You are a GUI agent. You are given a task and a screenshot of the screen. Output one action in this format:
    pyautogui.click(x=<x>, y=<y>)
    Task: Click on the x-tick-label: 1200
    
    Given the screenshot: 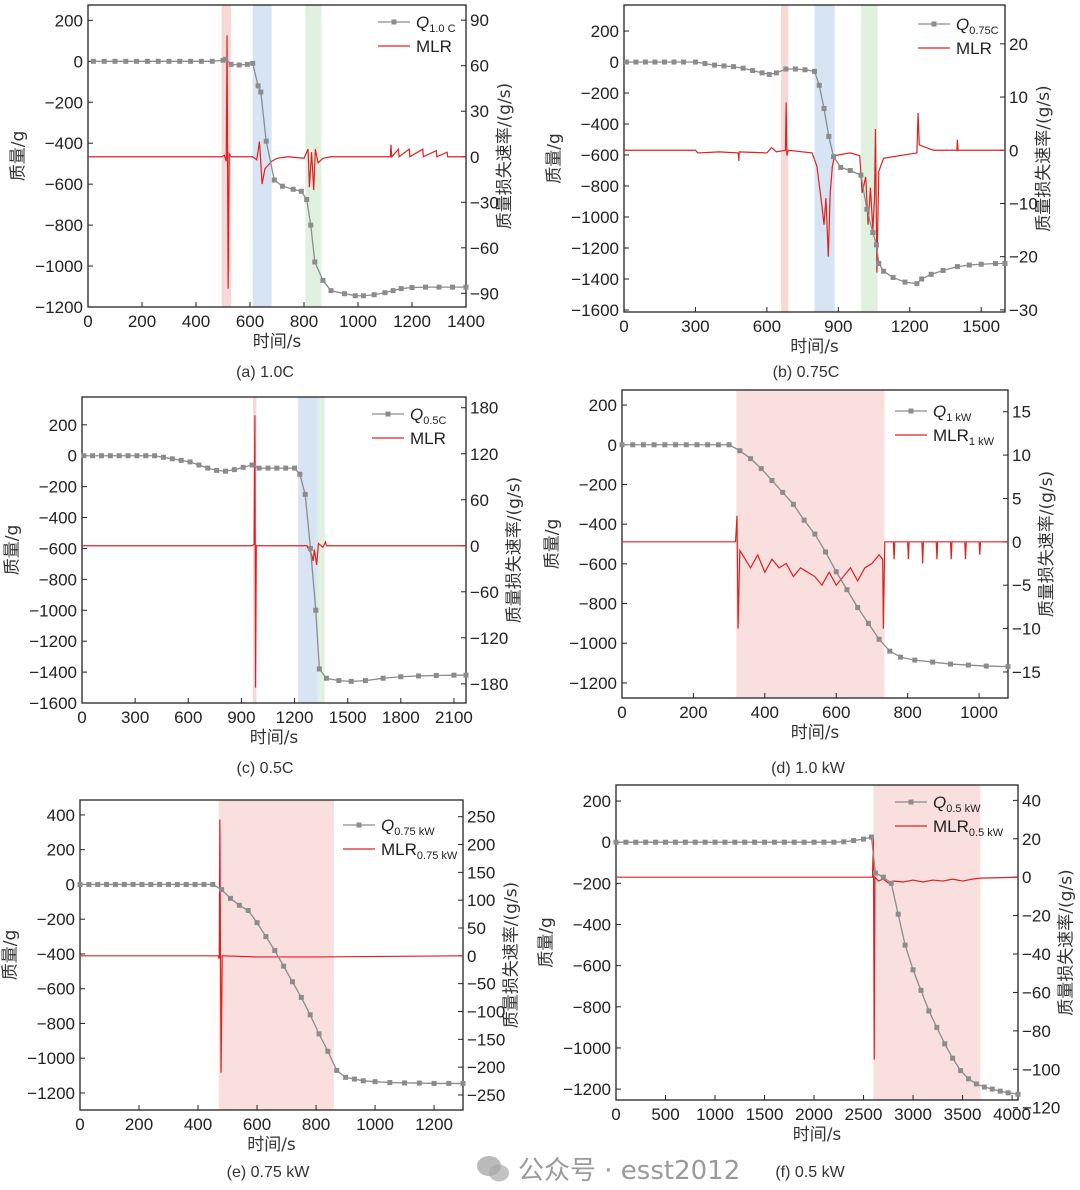 What is the action you would take?
    pyautogui.click(x=295, y=717)
    